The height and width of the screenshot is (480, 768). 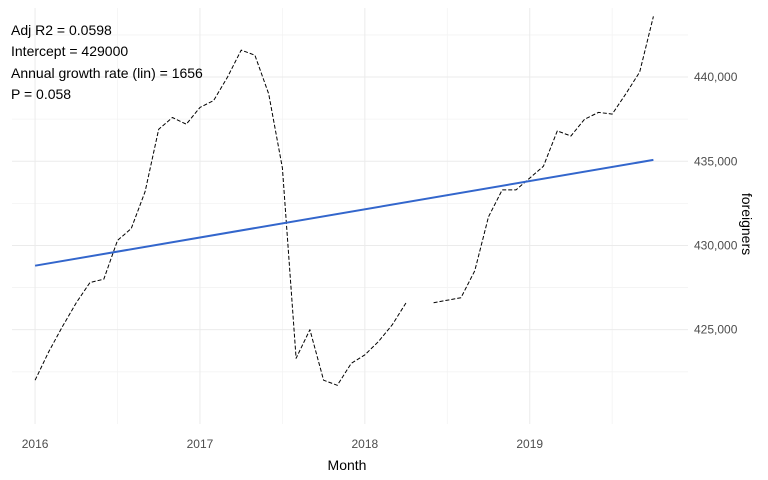 I want to click on intercept-label: Intercept = 429000, so click(x=69, y=51).